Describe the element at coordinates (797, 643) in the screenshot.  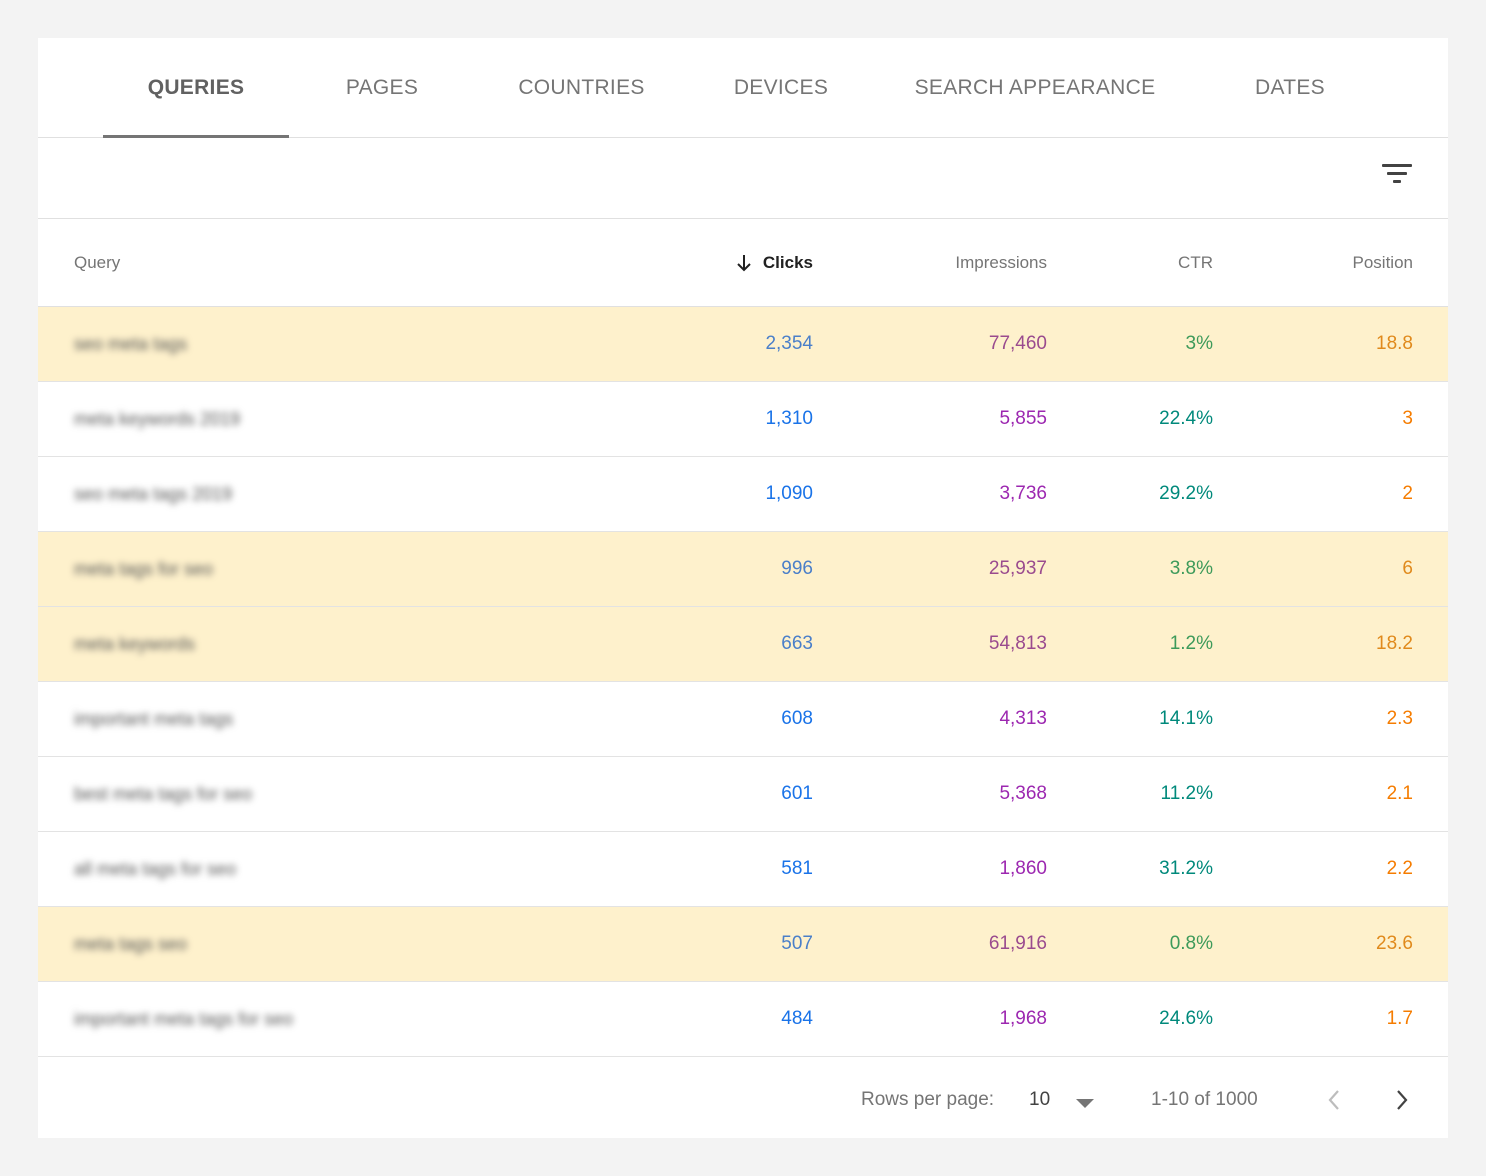
I see `cell-clicks: 663` at that location.